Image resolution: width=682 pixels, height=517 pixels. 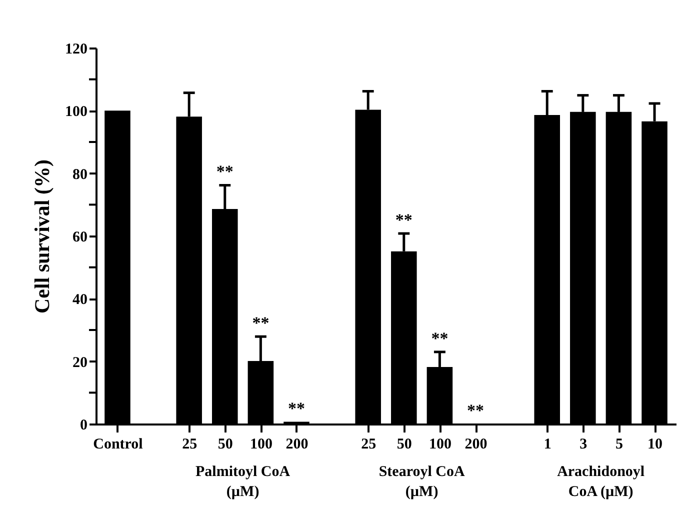 What do you see at coordinates (80, 300) in the screenshot?
I see `y-tick-label: 40` at bounding box center [80, 300].